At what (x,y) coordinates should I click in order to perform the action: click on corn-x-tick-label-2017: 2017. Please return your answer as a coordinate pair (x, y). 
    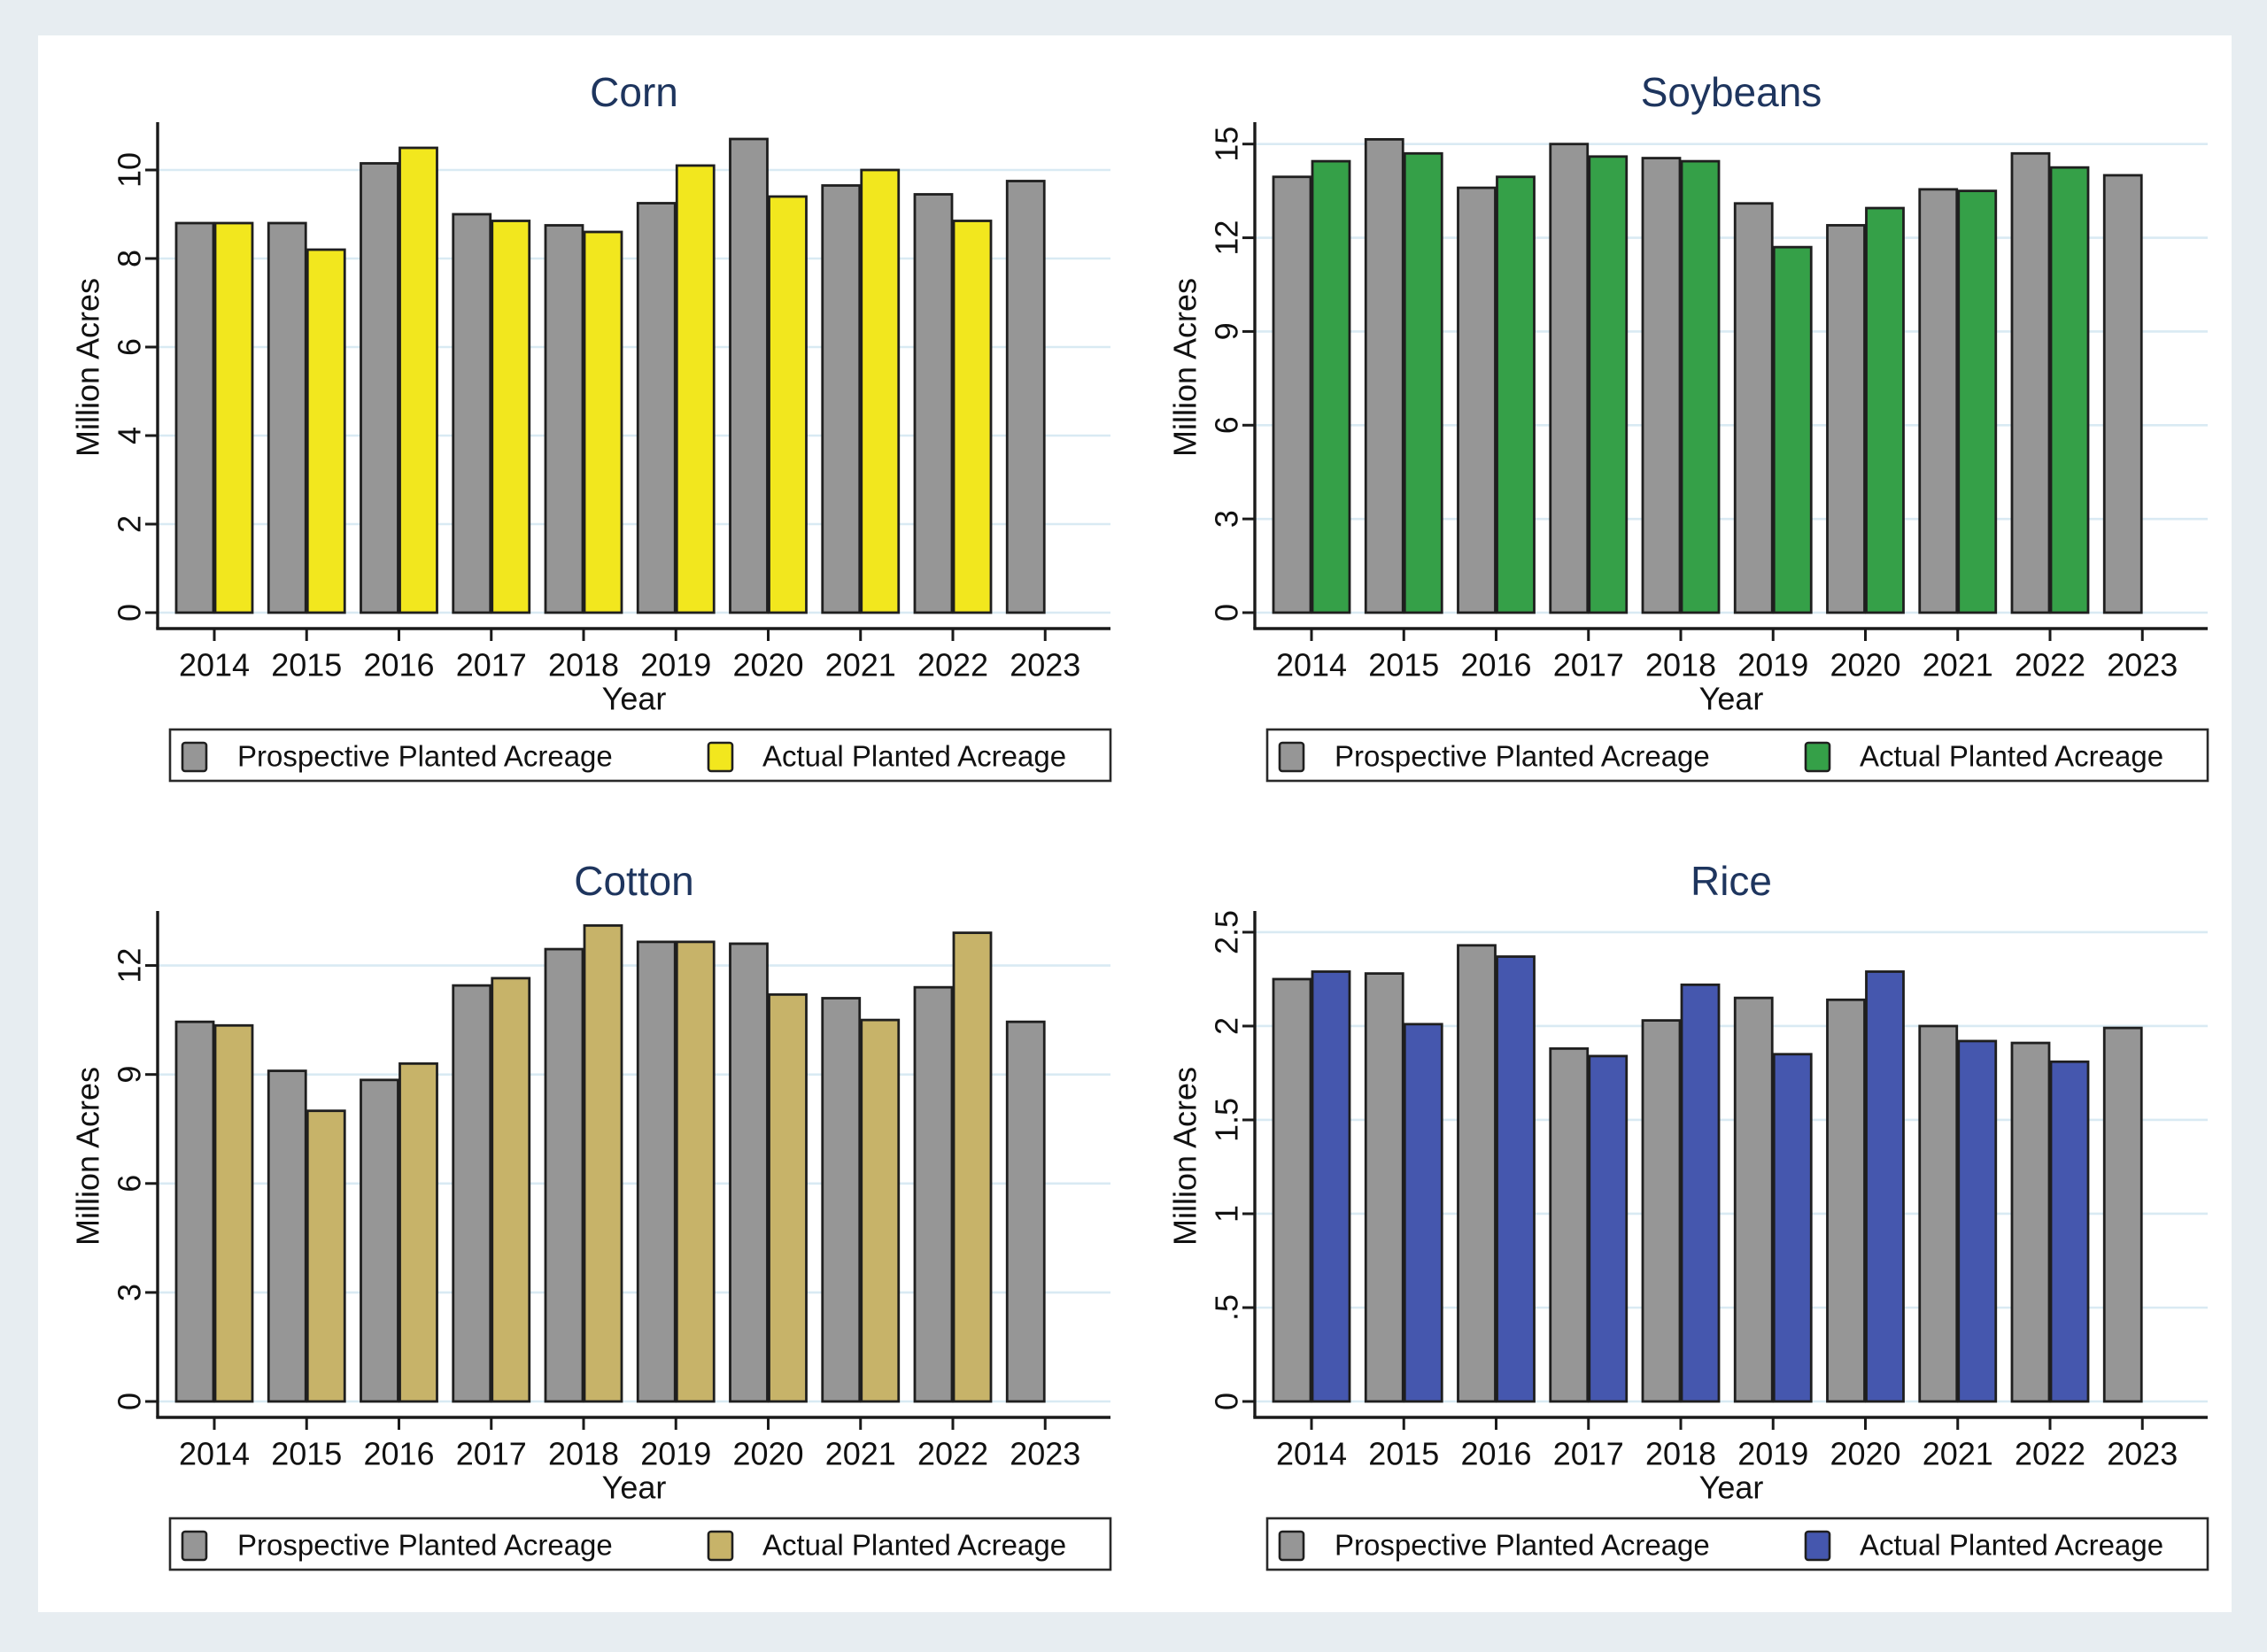
    Looking at the image, I should click on (491, 665).